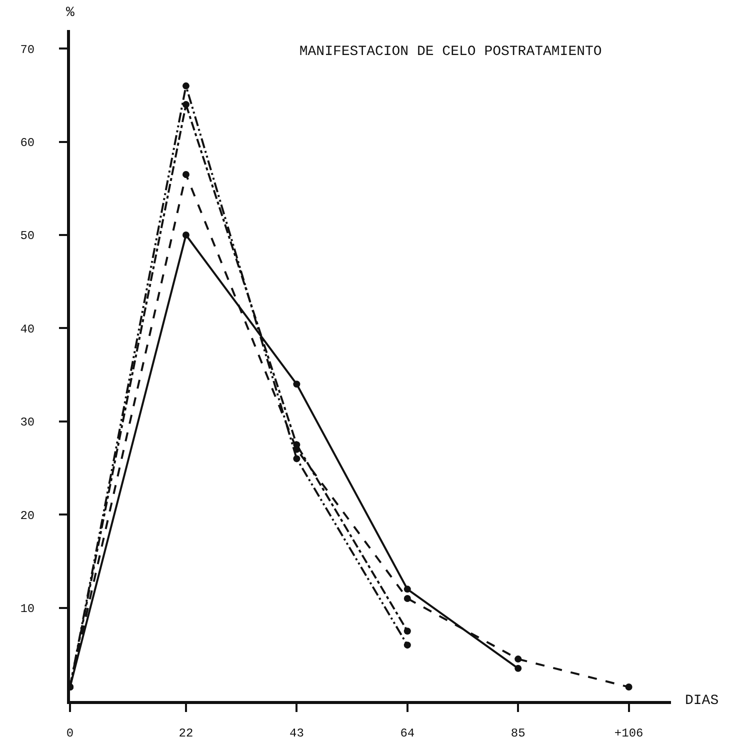 The width and height of the screenshot is (751, 752). I want to click on y-tick-label: 50, so click(27, 236).